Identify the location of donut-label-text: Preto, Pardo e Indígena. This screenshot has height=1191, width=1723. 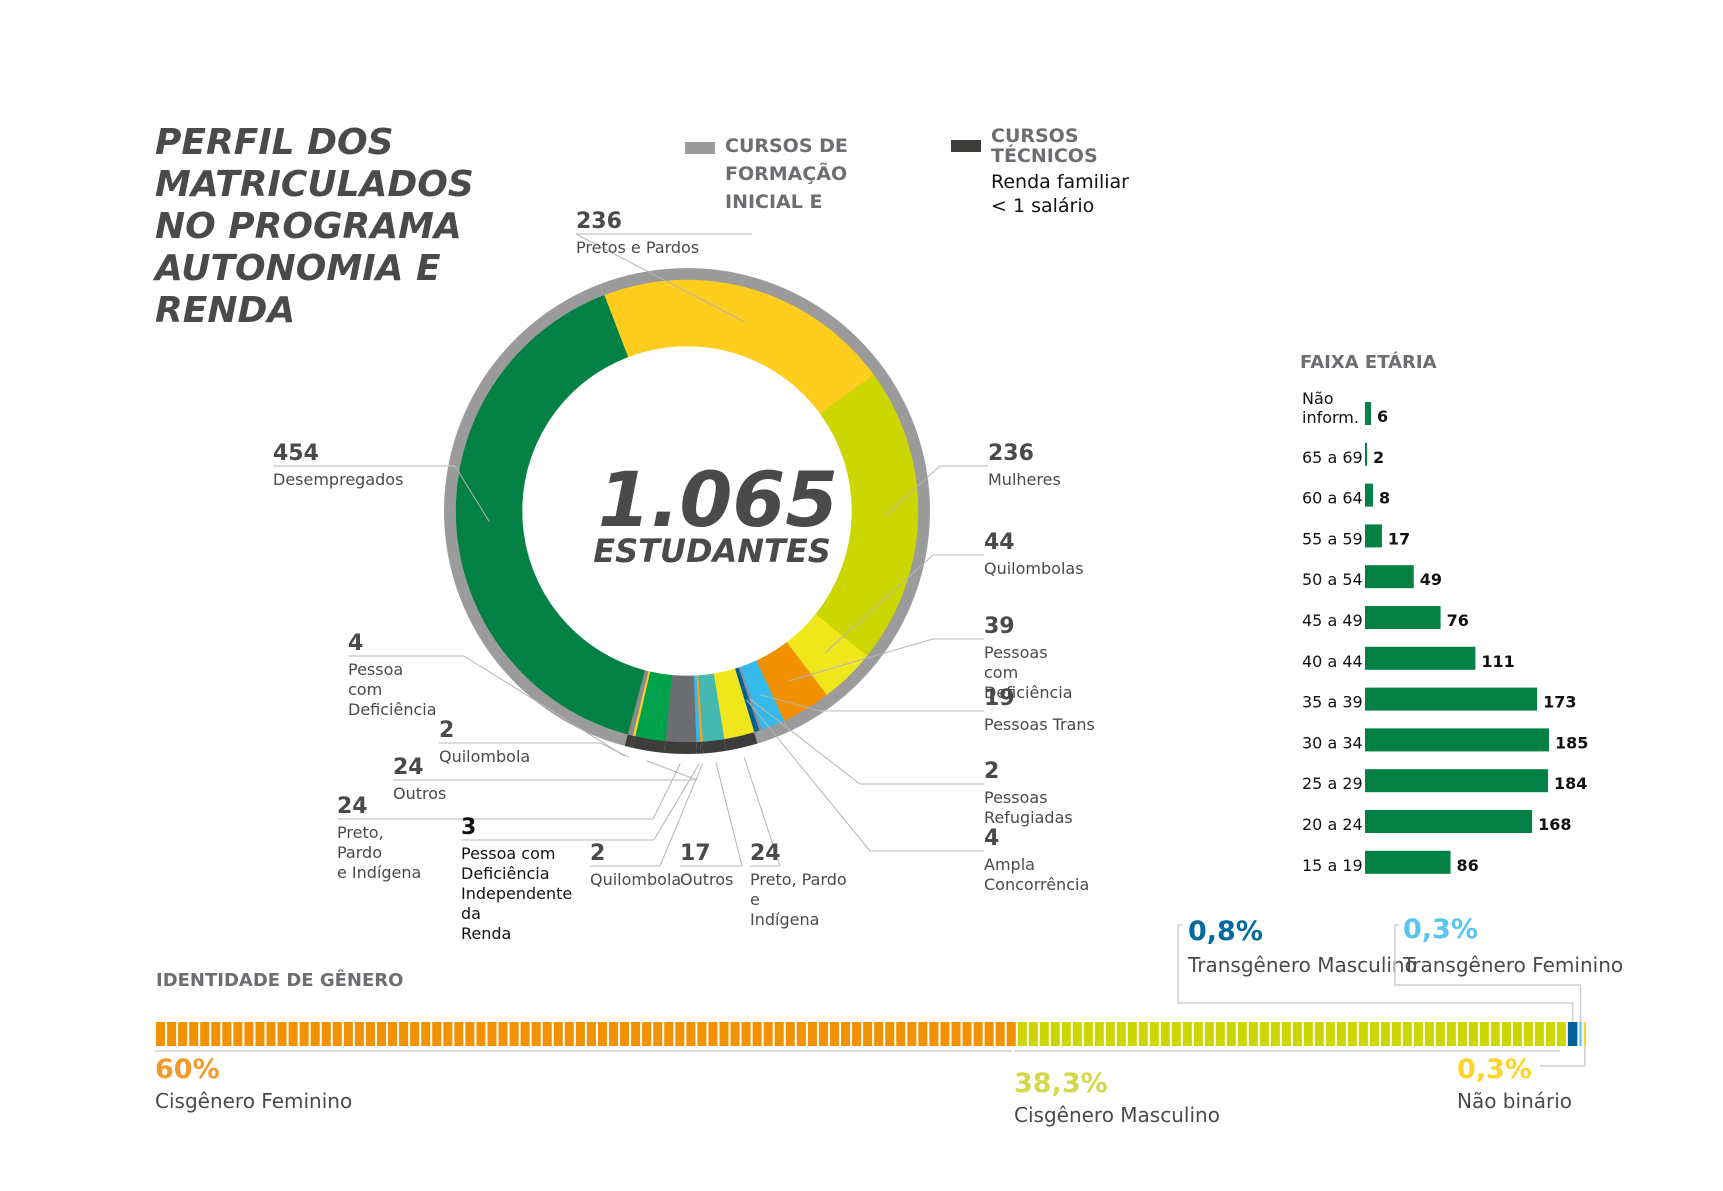
(379, 852).